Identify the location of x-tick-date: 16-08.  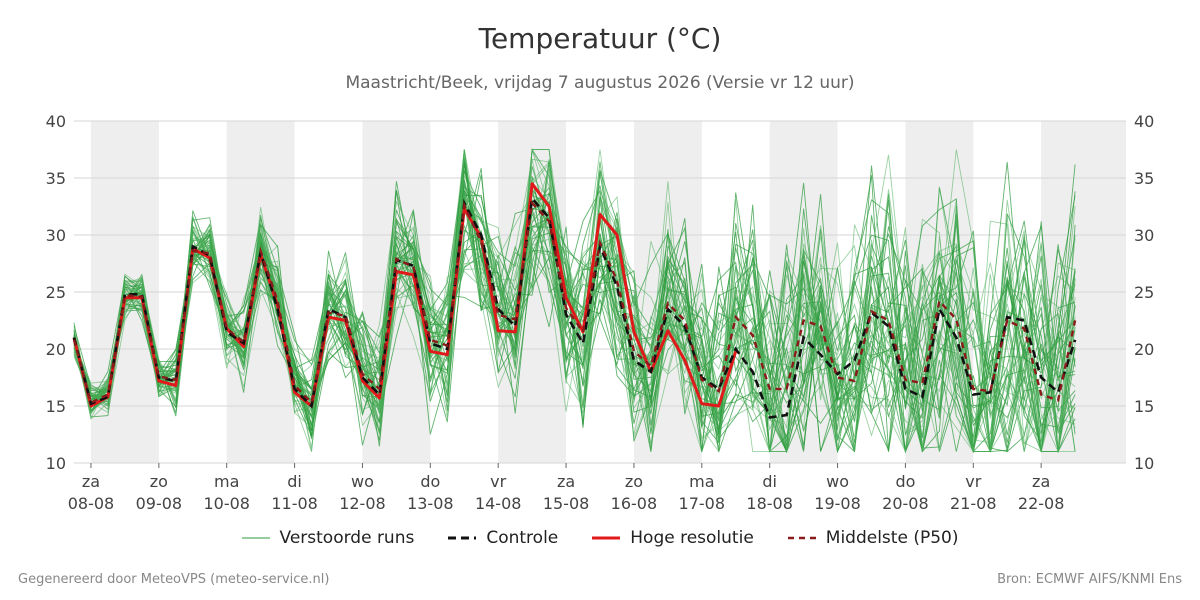
(634, 503).